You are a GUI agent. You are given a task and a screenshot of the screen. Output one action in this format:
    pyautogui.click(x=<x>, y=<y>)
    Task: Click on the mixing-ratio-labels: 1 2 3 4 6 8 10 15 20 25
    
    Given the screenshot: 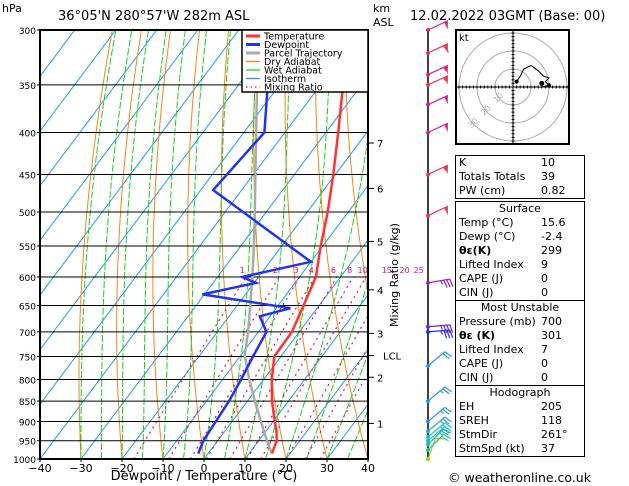 What is the action you would take?
    pyautogui.click(x=332, y=270)
    